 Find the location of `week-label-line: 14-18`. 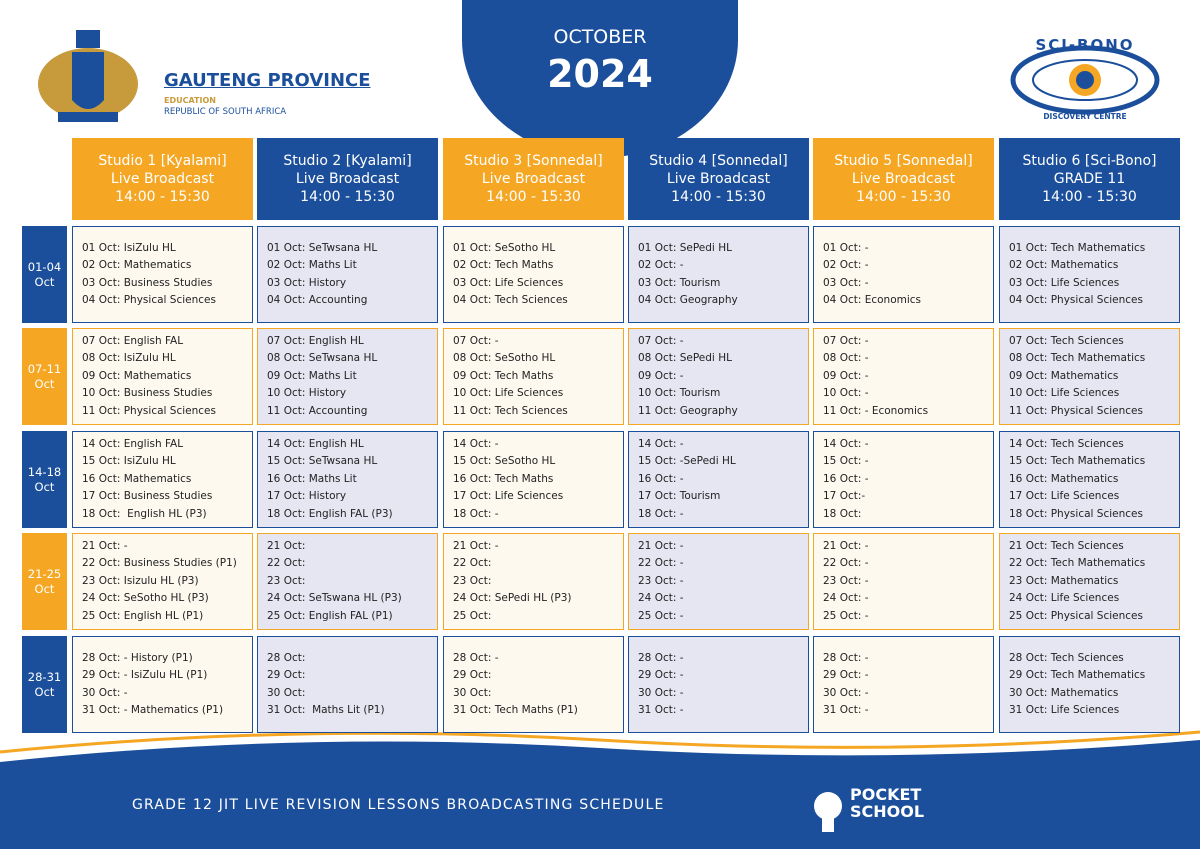

week-label-line: 14-18 is located at coordinates (44, 471).